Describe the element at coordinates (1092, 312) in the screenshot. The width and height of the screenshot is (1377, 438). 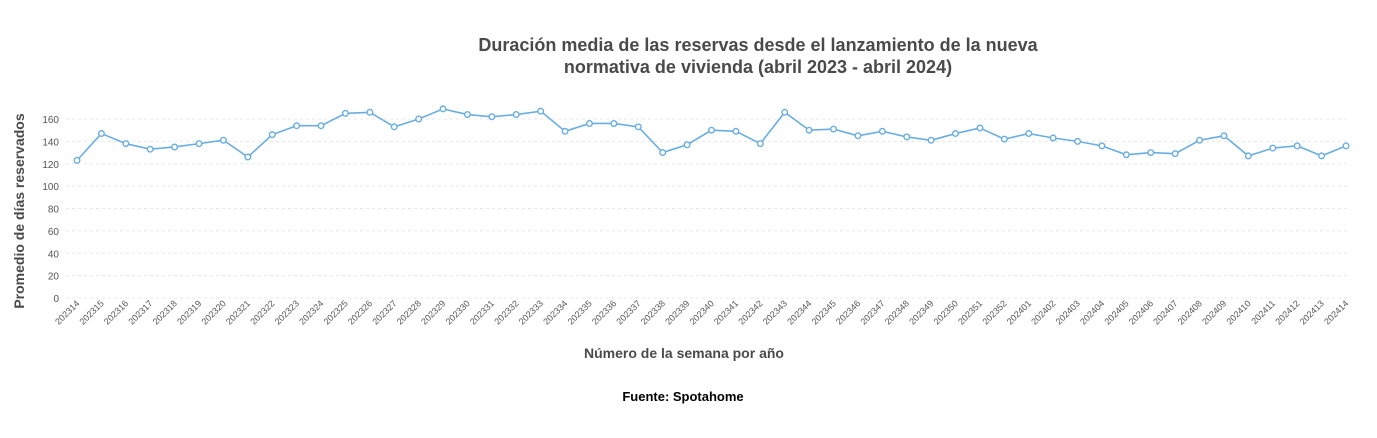
I see `x-tick-label: 202404` at that location.